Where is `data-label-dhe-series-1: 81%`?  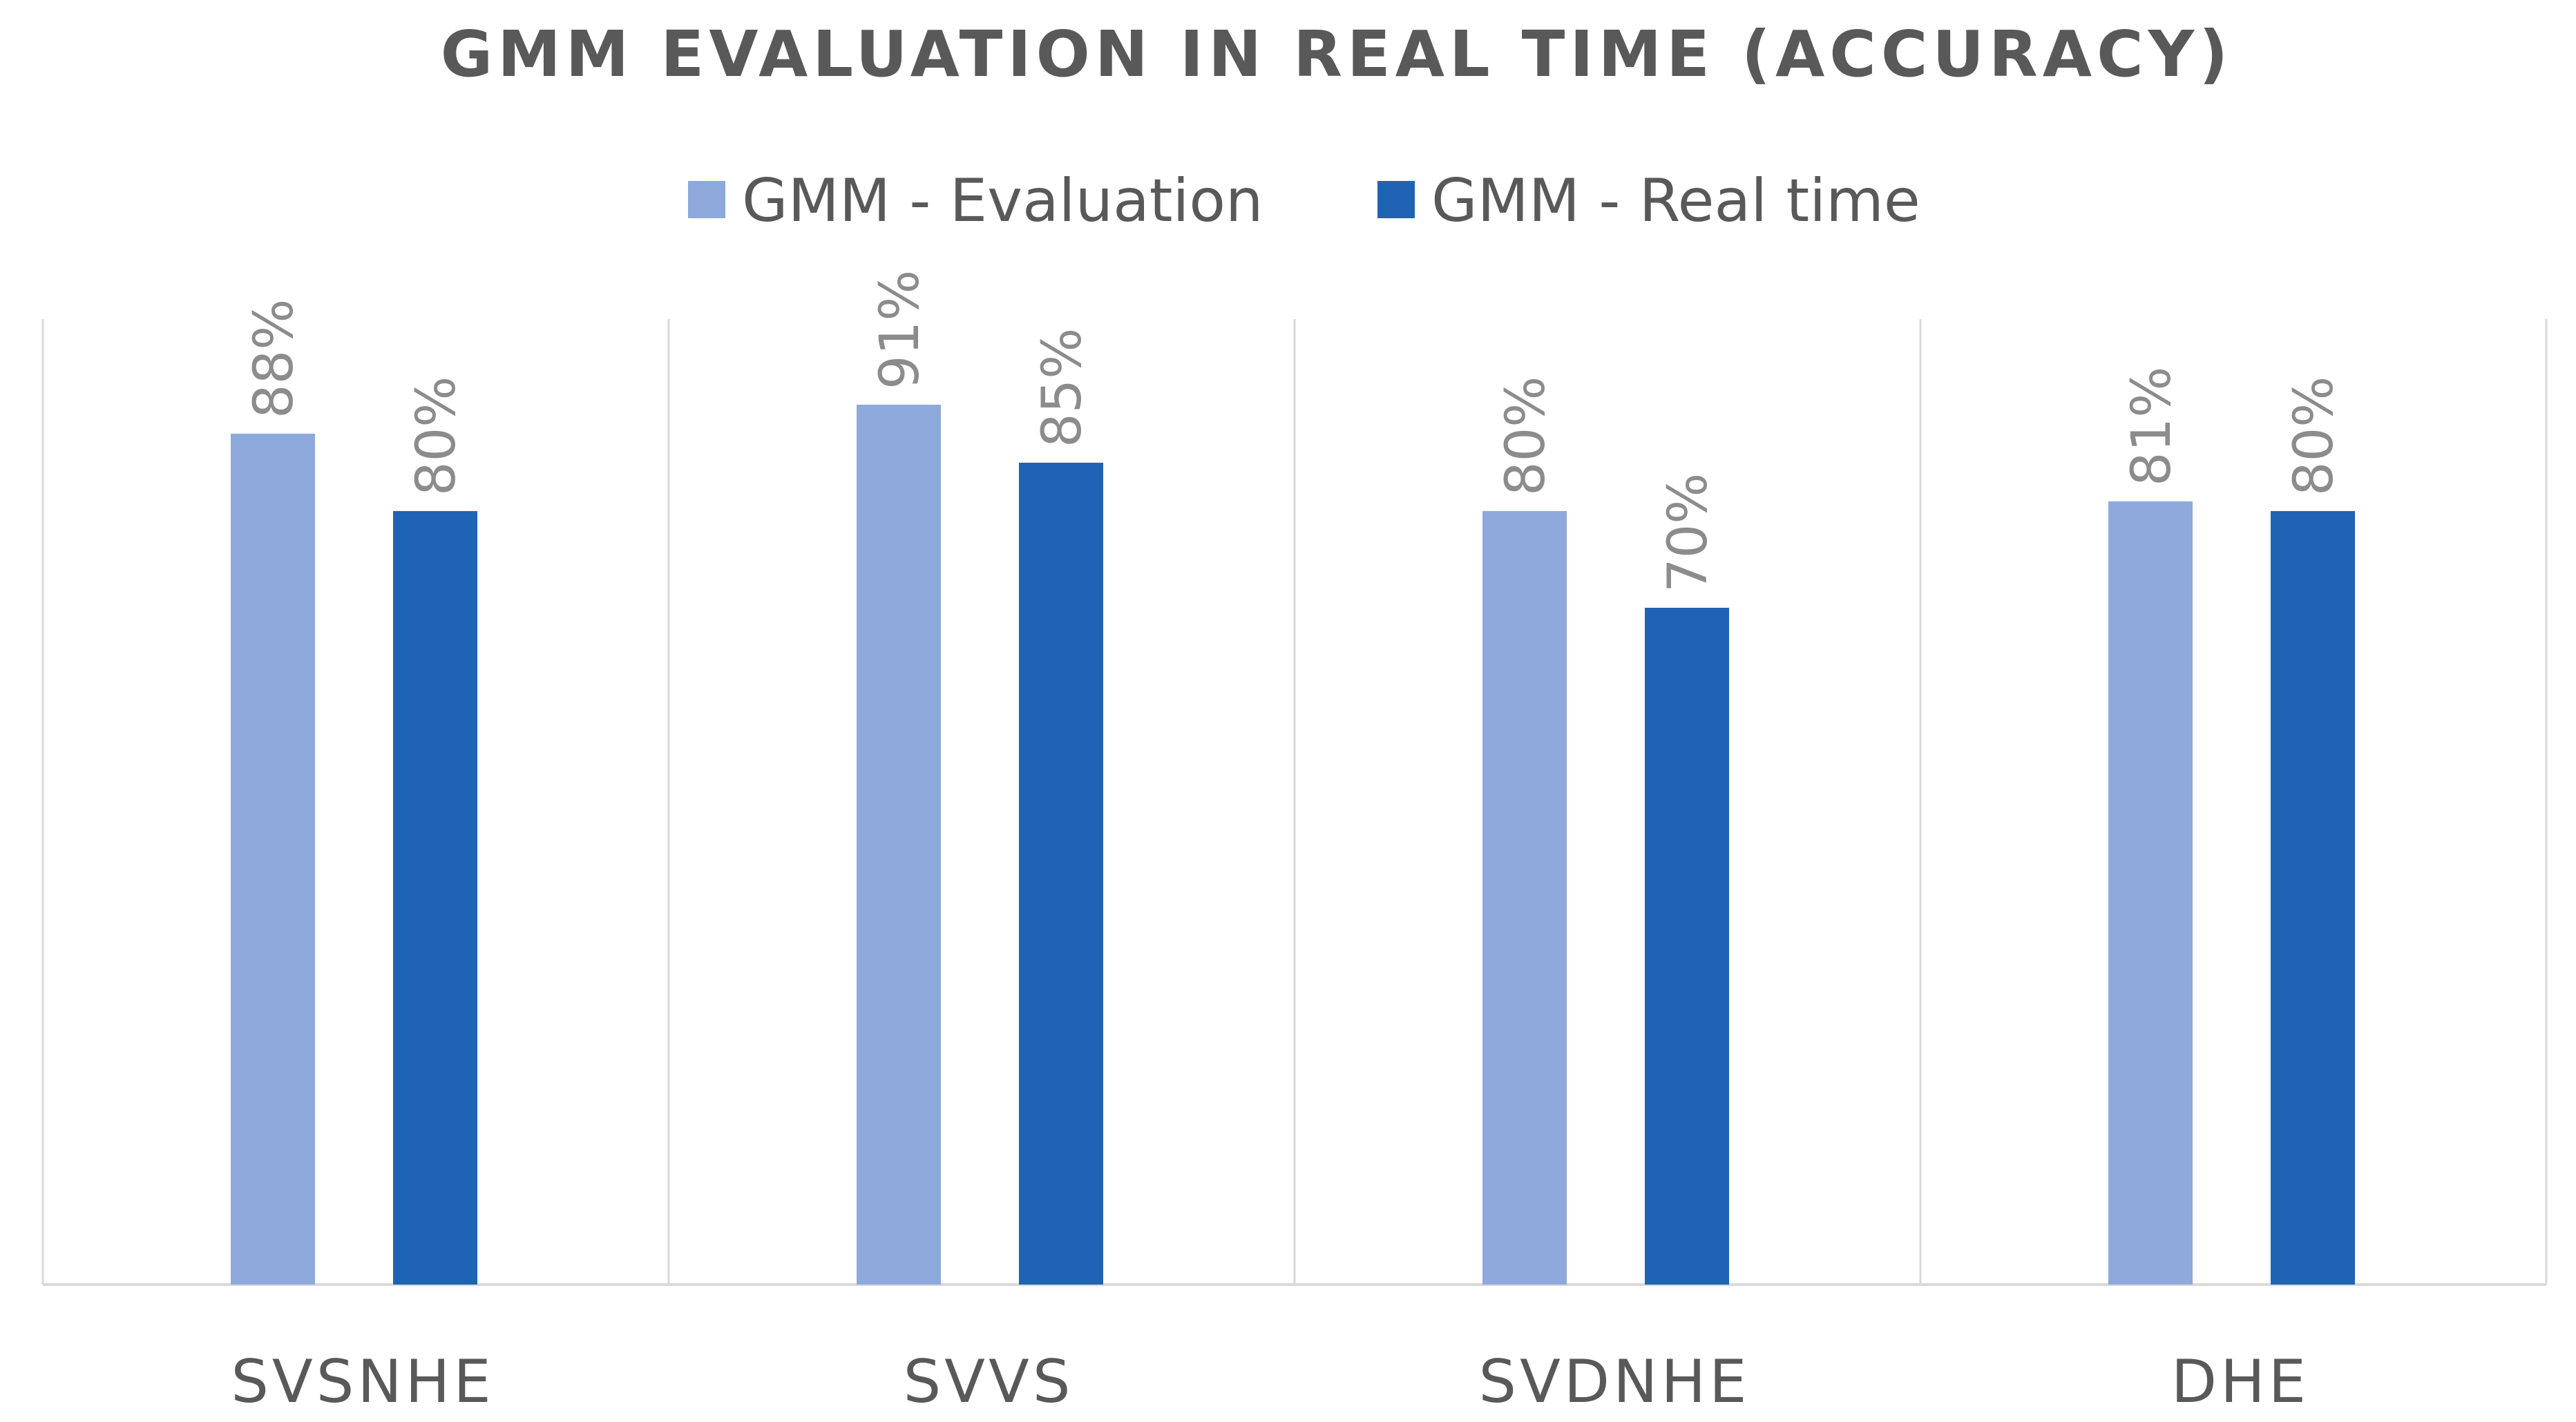
data-label-dhe-series-1: 81% is located at coordinates (2152, 426).